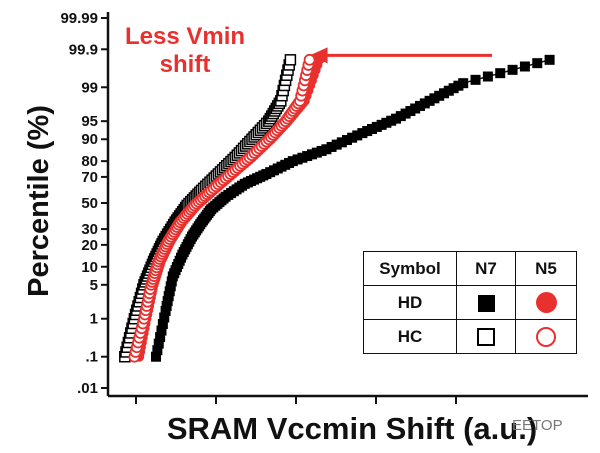 The height and width of the screenshot is (453, 600). What do you see at coordinates (185, 36) in the screenshot?
I see `annotation-text-line1: Less Vmin` at bounding box center [185, 36].